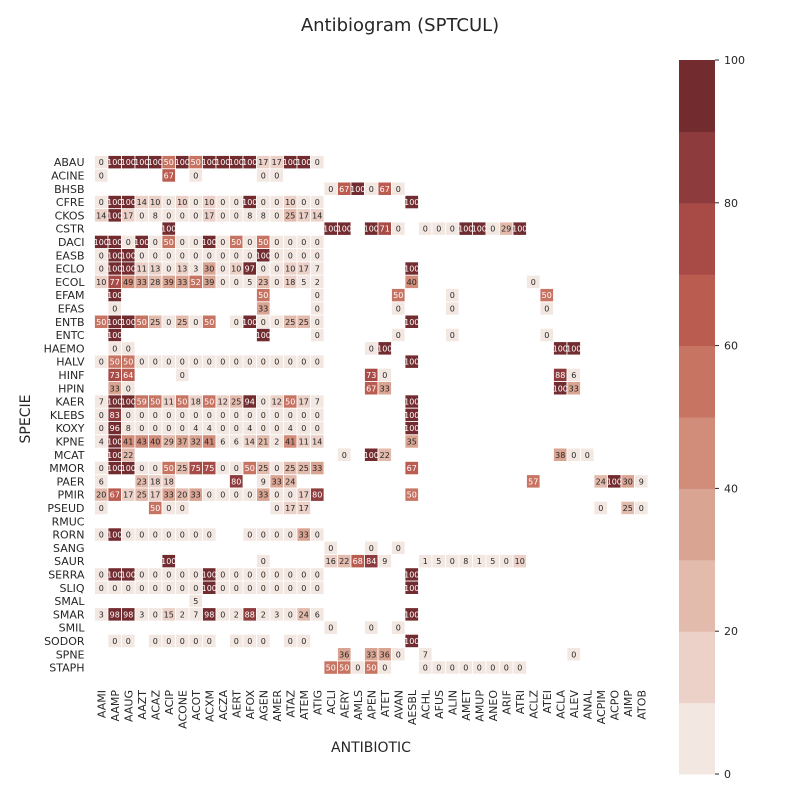 The width and height of the screenshot is (800, 800). Describe the element at coordinates (101, 215) in the screenshot. I see `cell-value-label: 14` at that location.